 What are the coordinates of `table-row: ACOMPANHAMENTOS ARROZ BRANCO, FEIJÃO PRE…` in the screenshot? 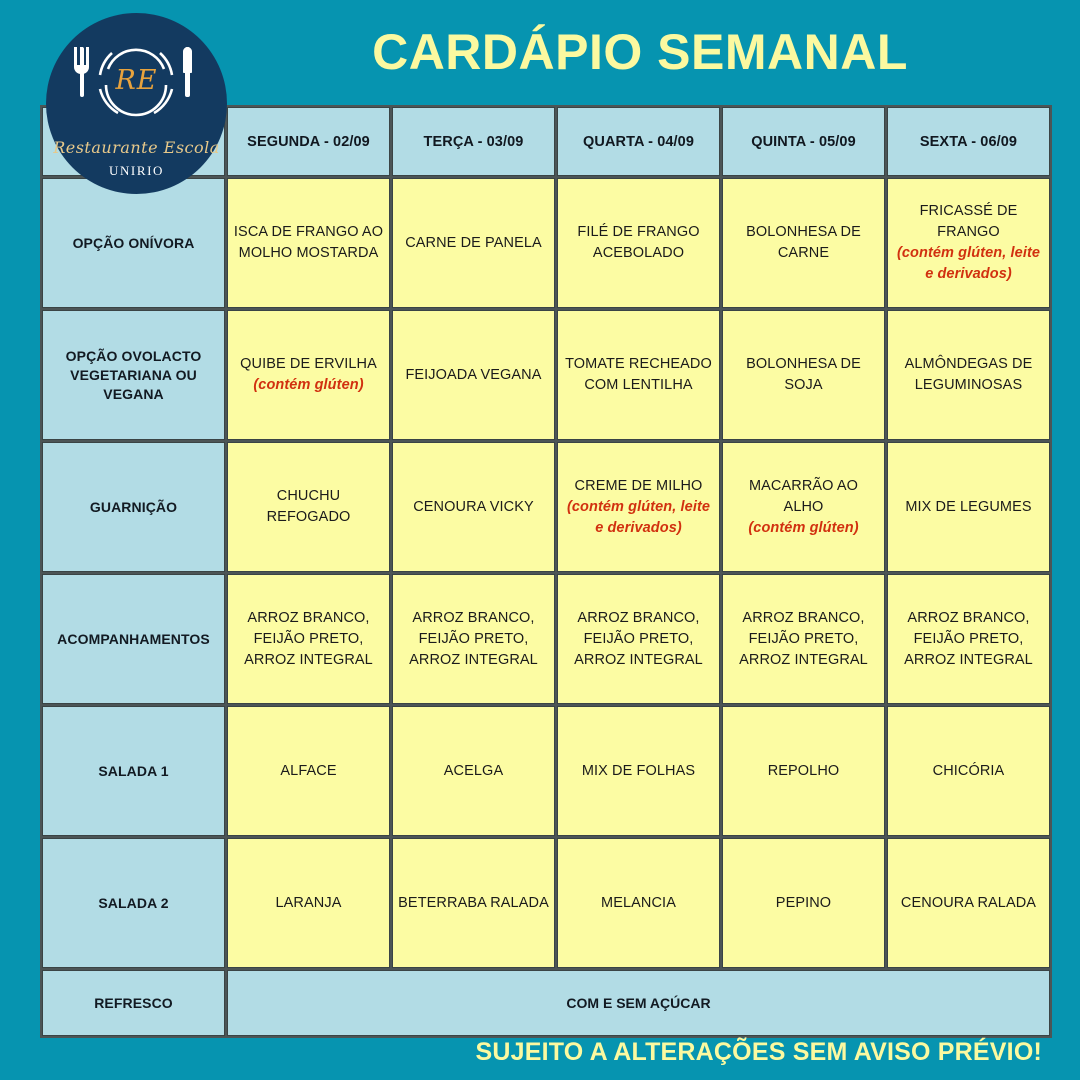 It's located at (546, 639).